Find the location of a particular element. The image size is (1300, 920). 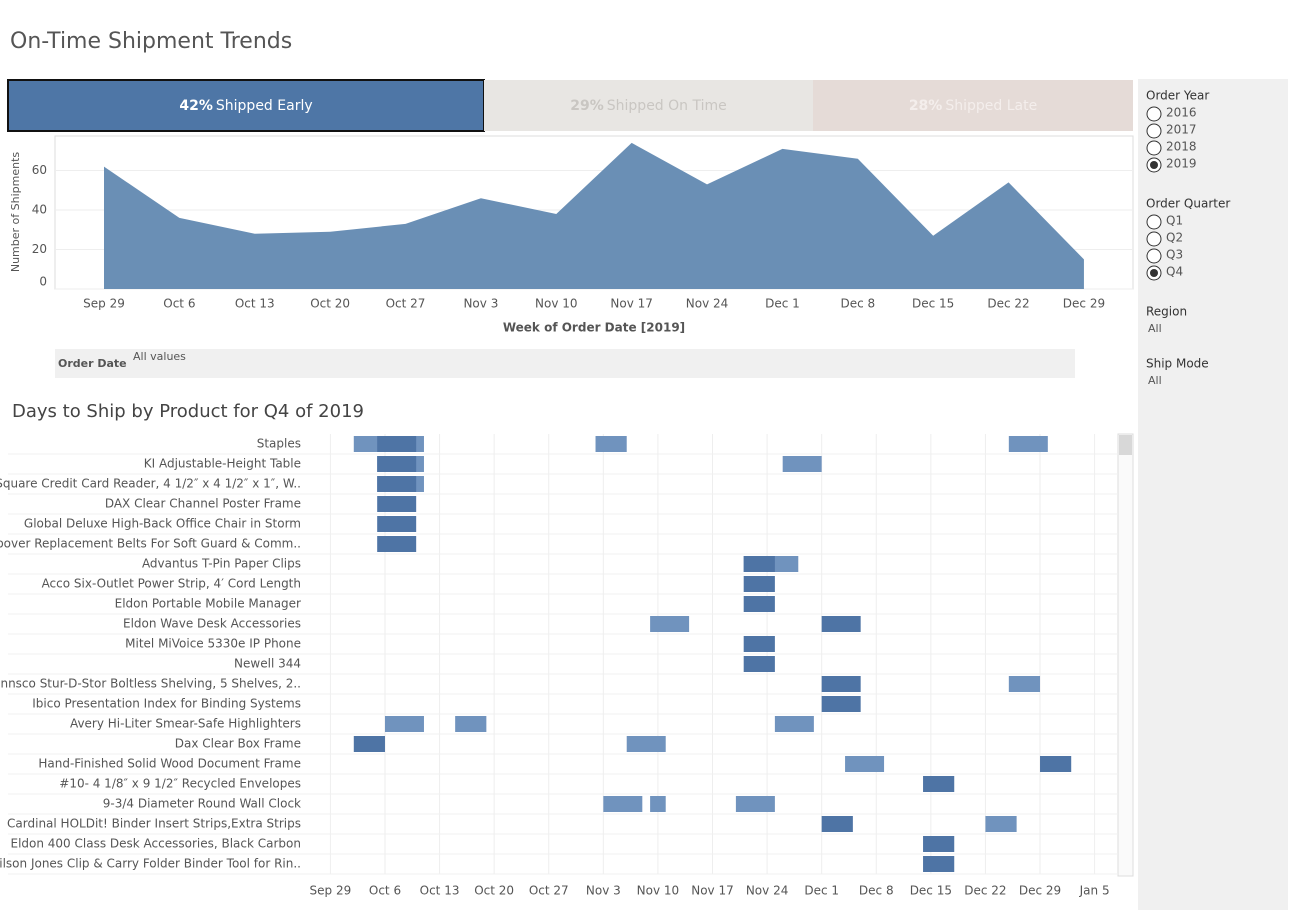

x-tick-label: Oct 6 is located at coordinates (385, 891).